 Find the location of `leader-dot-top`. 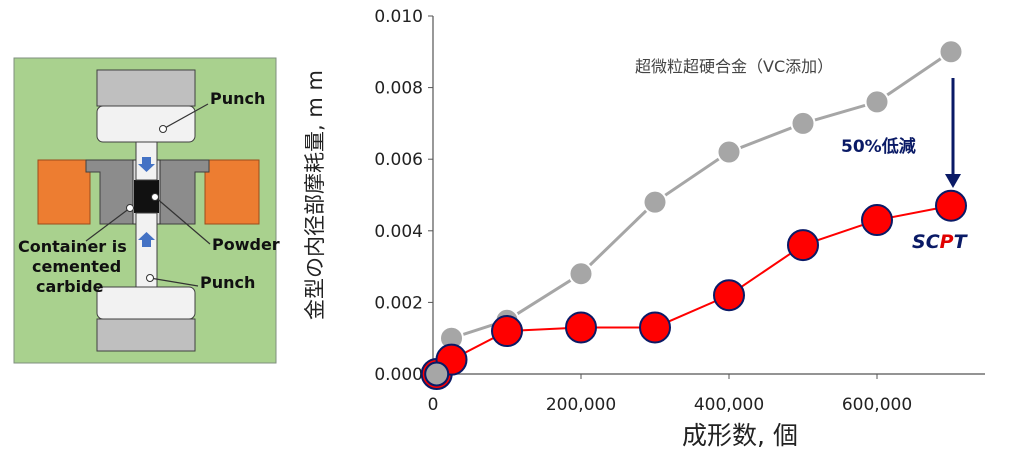

leader-dot-top is located at coordinates (163, 129).